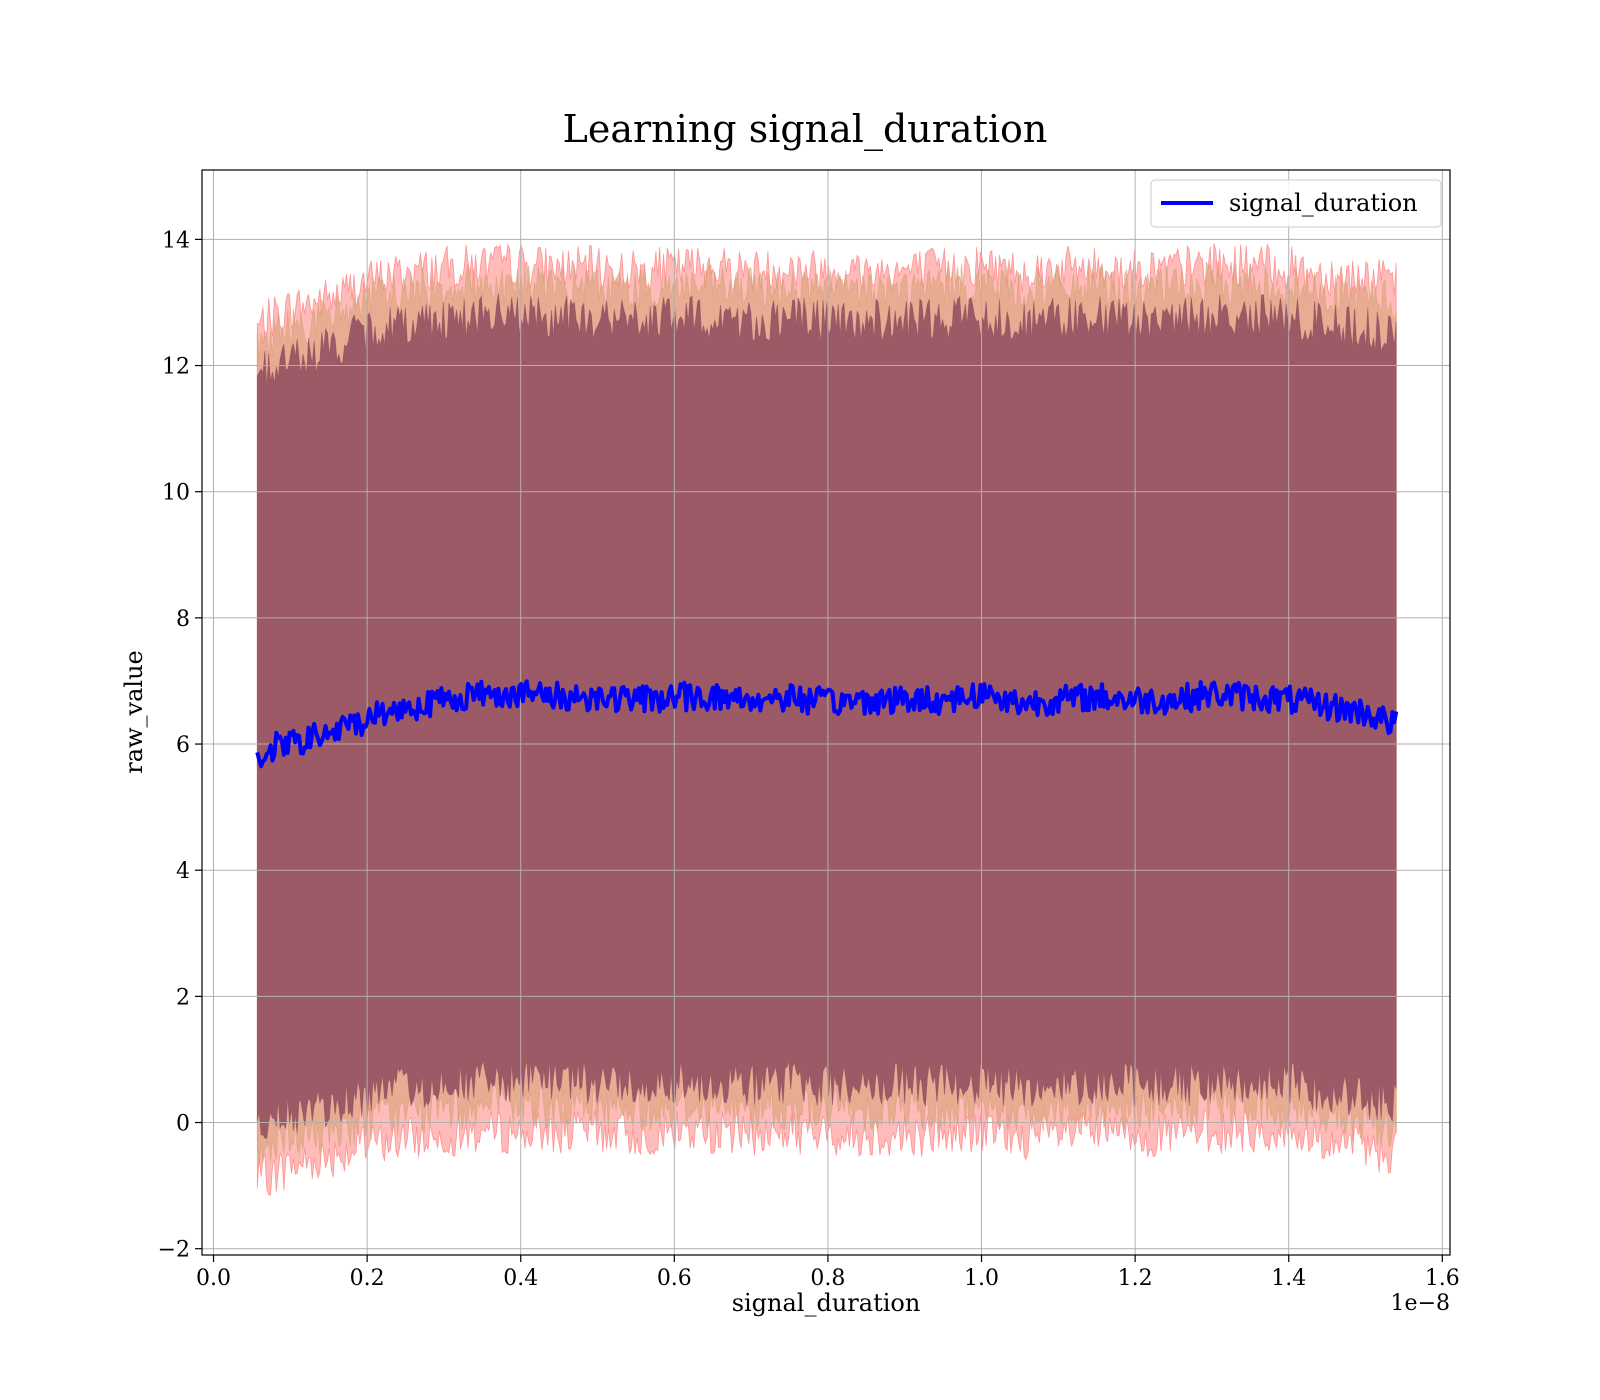 This screenshot has height=1400, width=1600. What do you see at coordinates (1442, 1278) in the screenshot?
I see `x-tick-label: 1.6` at bounding box center [1442, 1278].